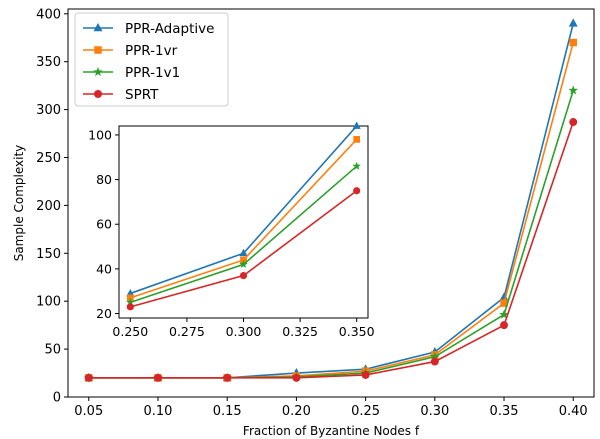 This screenshot has width=600, height=439. What do you see at coordinates (152, 73) in the screenshot?
I see `legend-label-ppr-1v1: PPR-1v1` at bounding box center [152, 73].